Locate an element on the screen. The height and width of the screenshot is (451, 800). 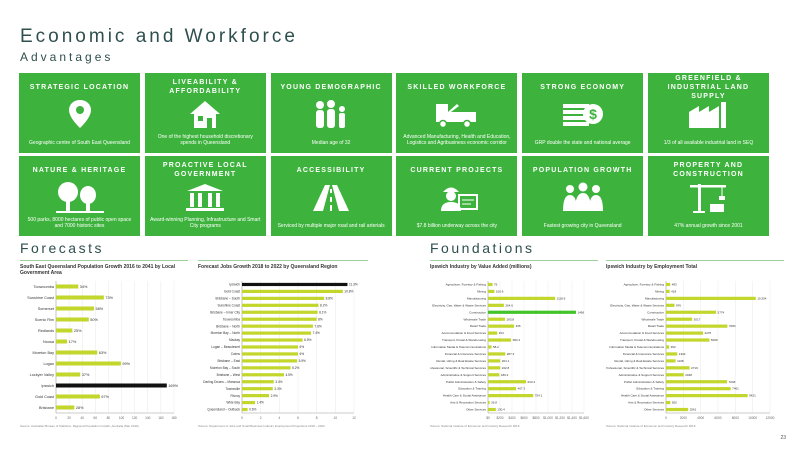
bar-value-label: 500 is located at coordinates (674, 403).